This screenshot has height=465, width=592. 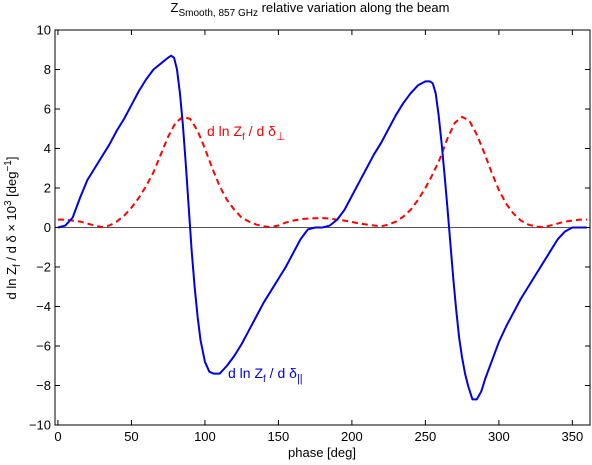 I want to click on x-tick-label: 200, so click(x=352, y=436).